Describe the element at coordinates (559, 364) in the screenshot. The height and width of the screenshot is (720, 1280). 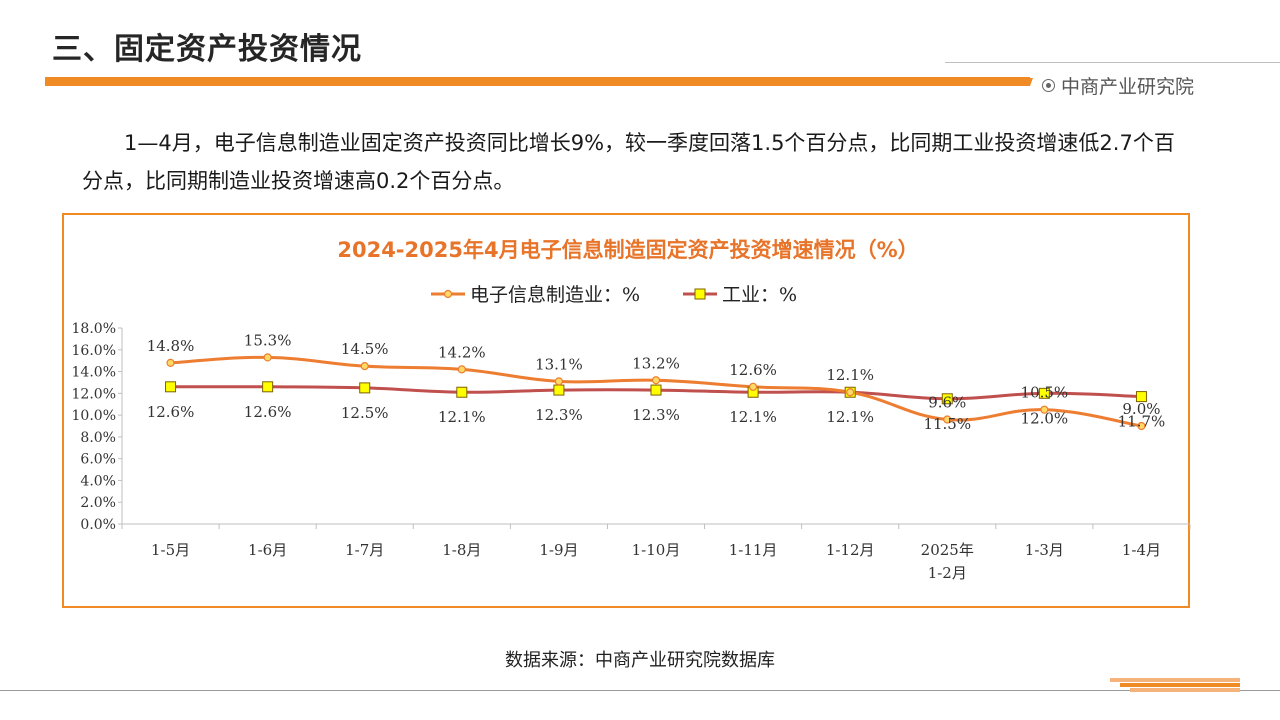
I see `data-label-electronics: 13.1%` at that location.